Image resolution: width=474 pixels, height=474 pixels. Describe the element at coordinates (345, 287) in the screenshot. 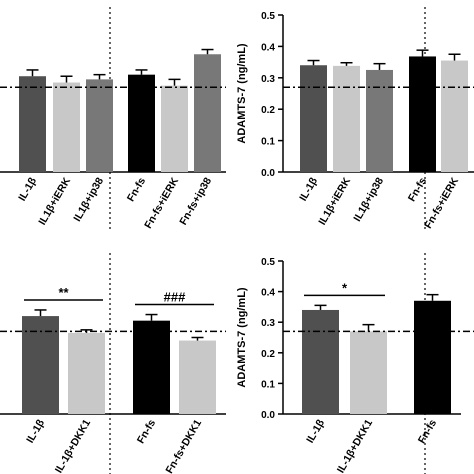

I see `significance-label: *` at that location.